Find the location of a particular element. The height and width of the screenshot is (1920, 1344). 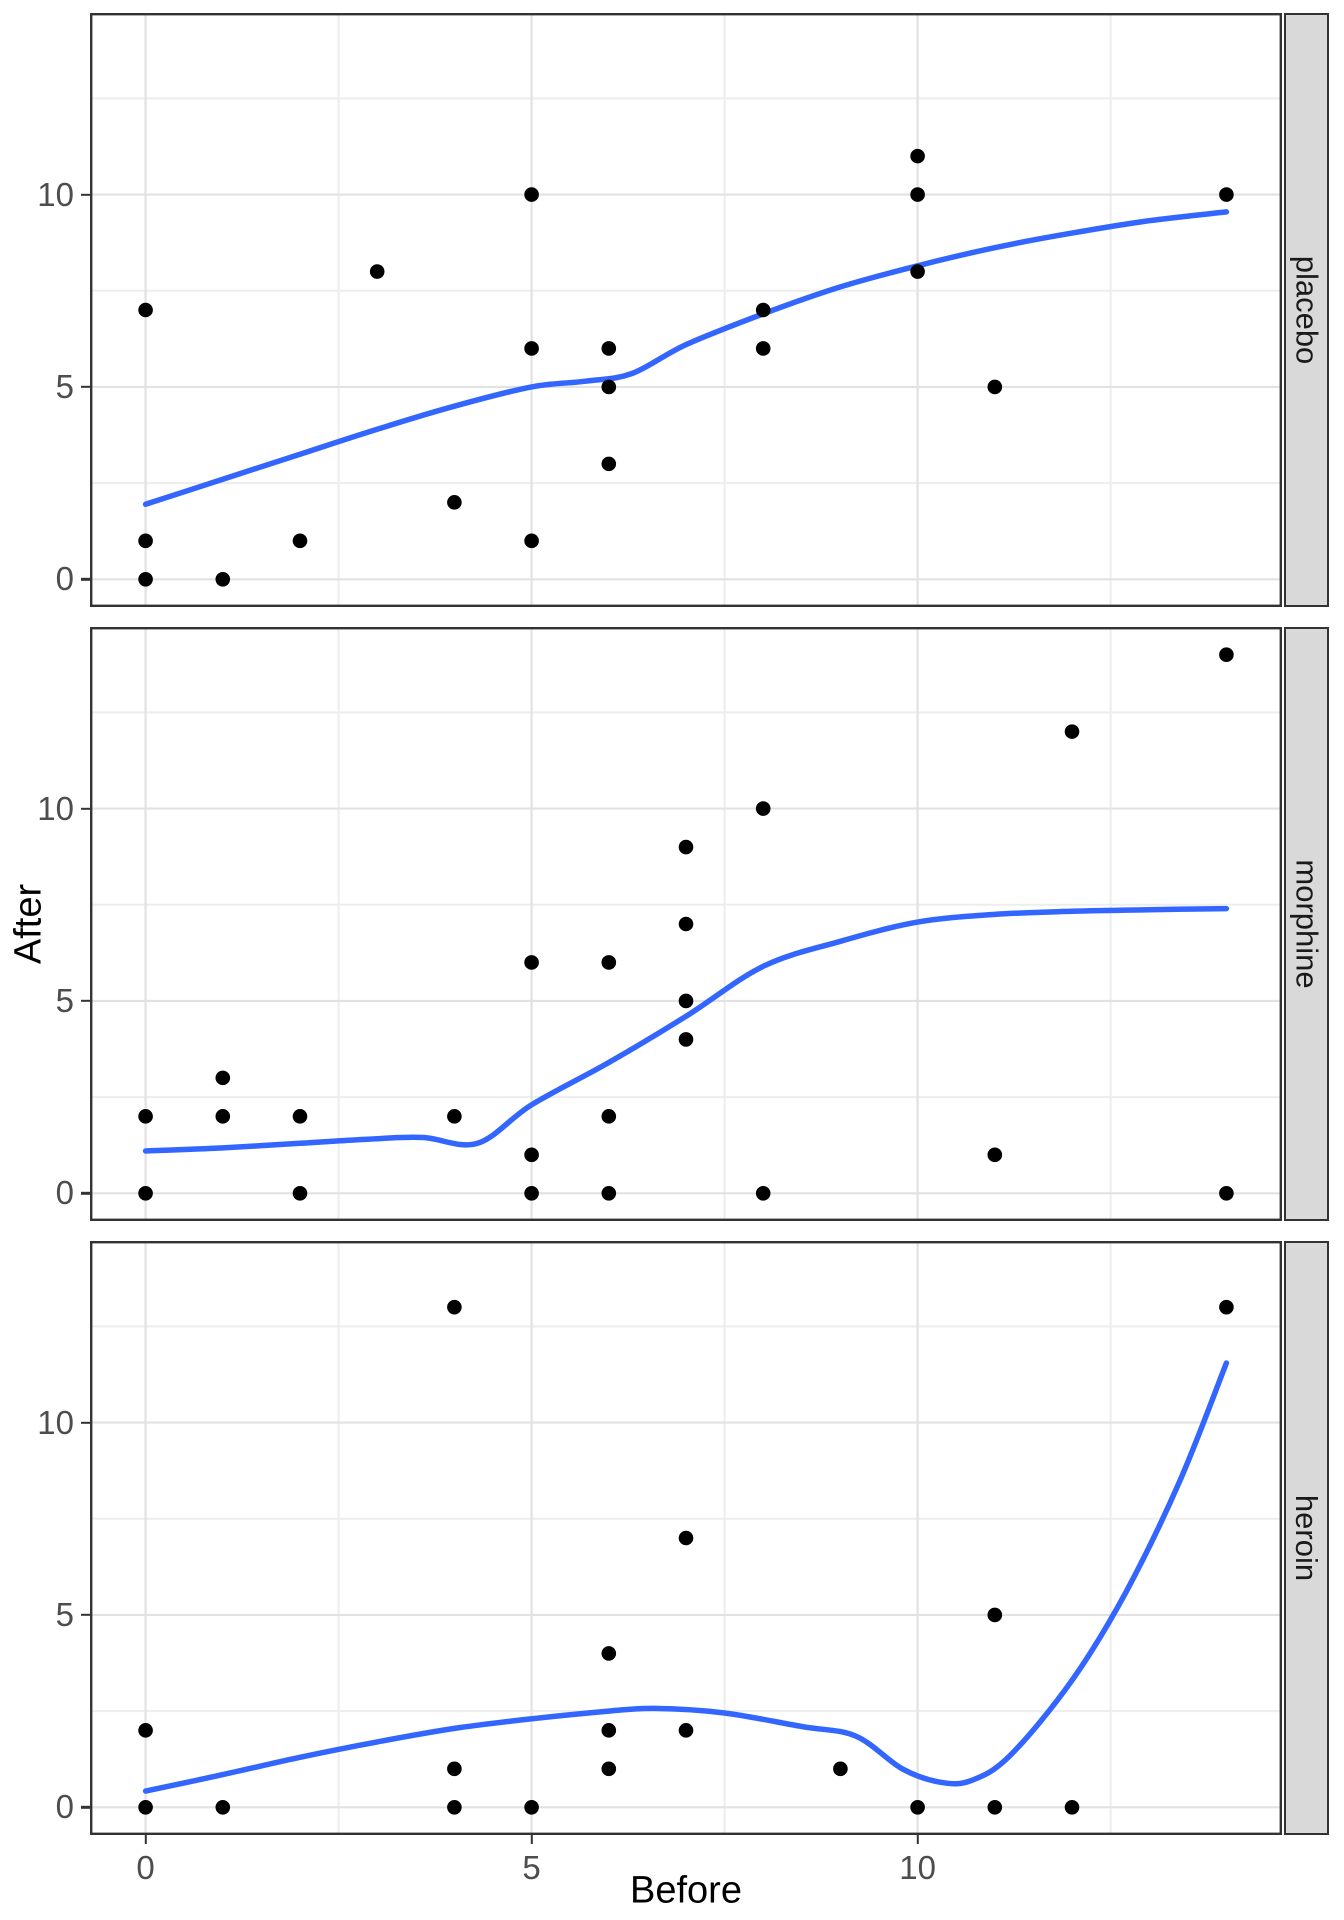

facet-strip-label: heroin is located at coordinates (1307, 1538).